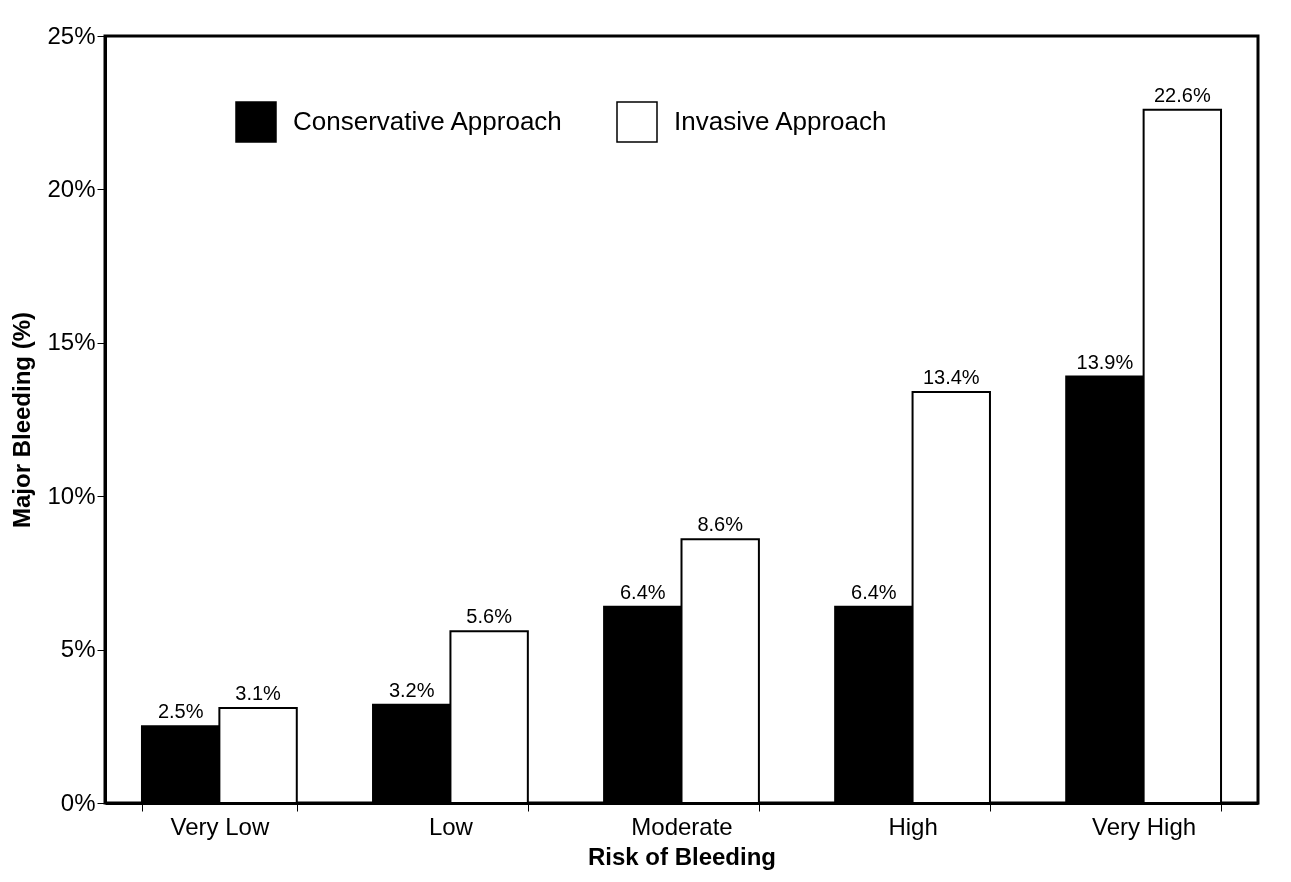  What do you see at coordinates (180, 711) in the screenshot?
I see `data-label: 2.5%` at bounding box center [180, 711].